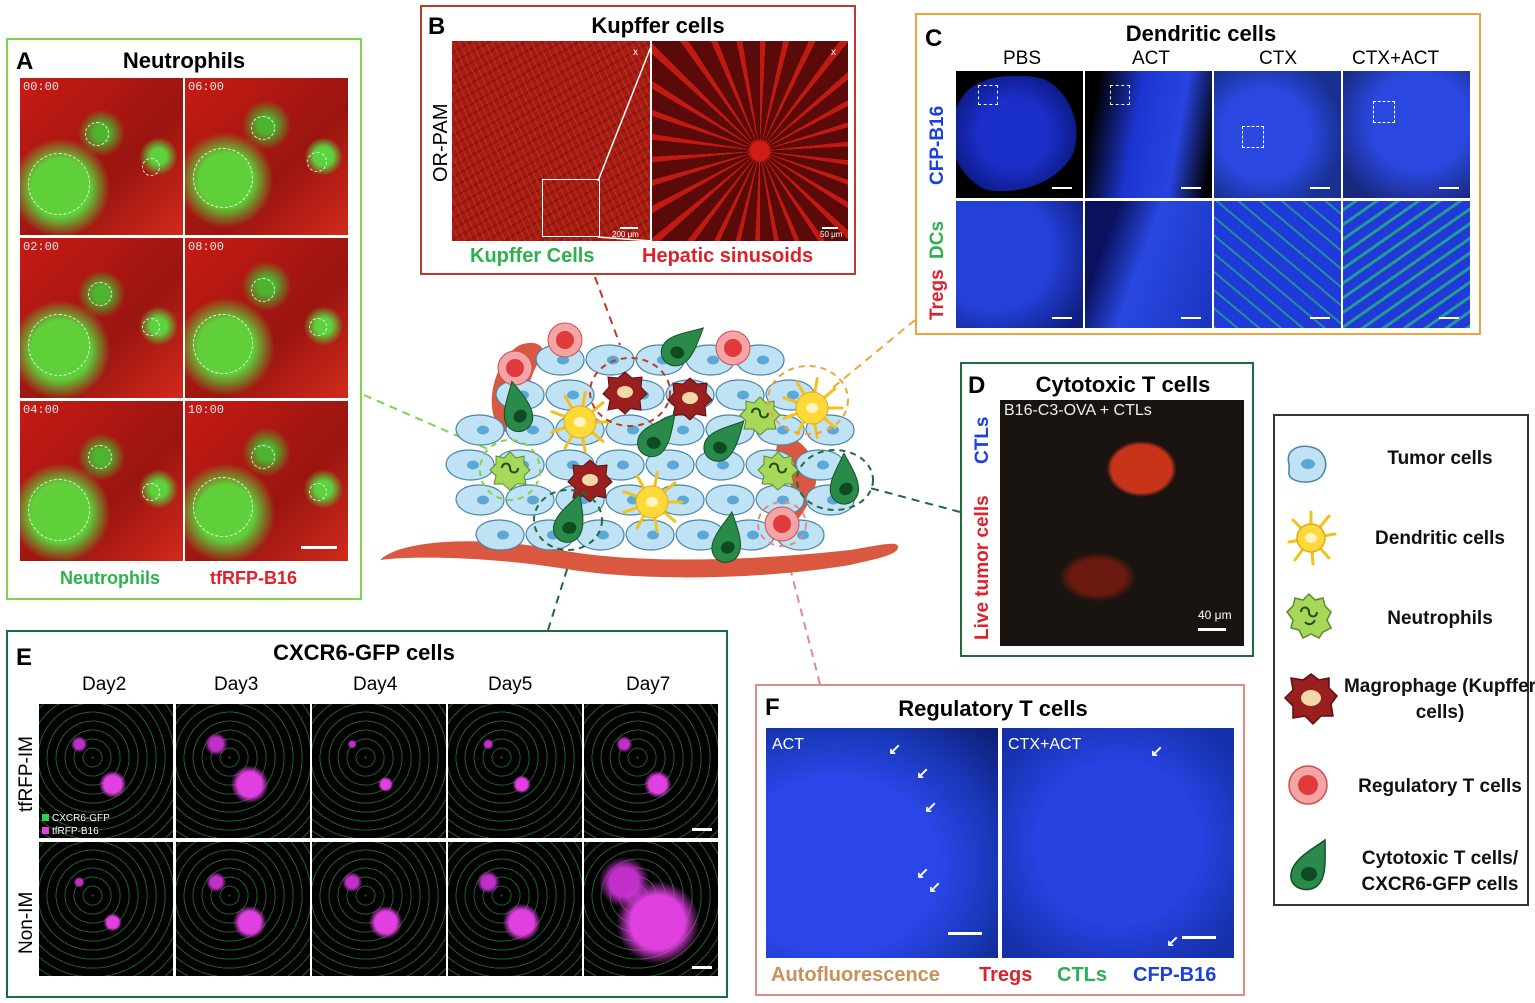  What do you see at coordinates (977, 385) in the screenshot?
I see `panel-d-letter: D` at bounding box center [977, 385].